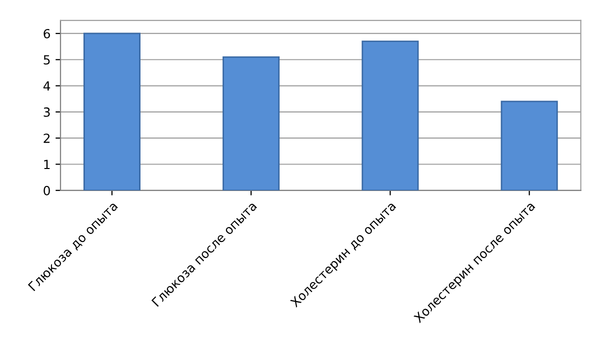  Describe the element at coordinates (46, 86) in the screenshot. I see `y-tick-label: 4` at that location.